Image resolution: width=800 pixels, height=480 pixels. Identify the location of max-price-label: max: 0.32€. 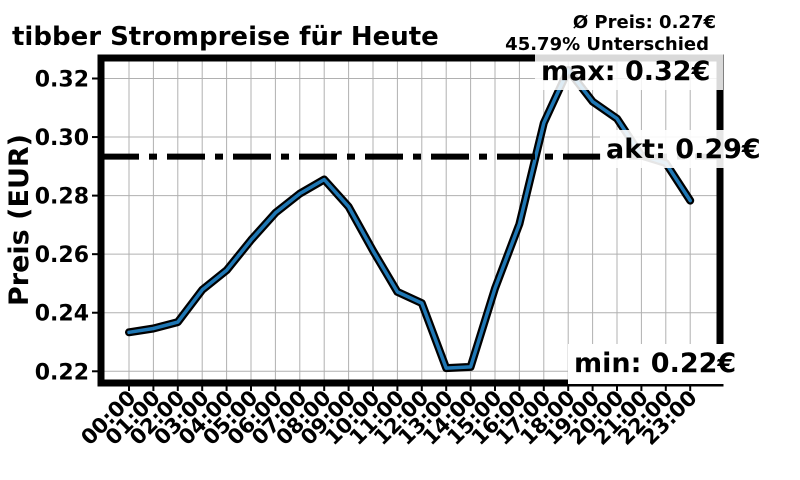
(625, 71).